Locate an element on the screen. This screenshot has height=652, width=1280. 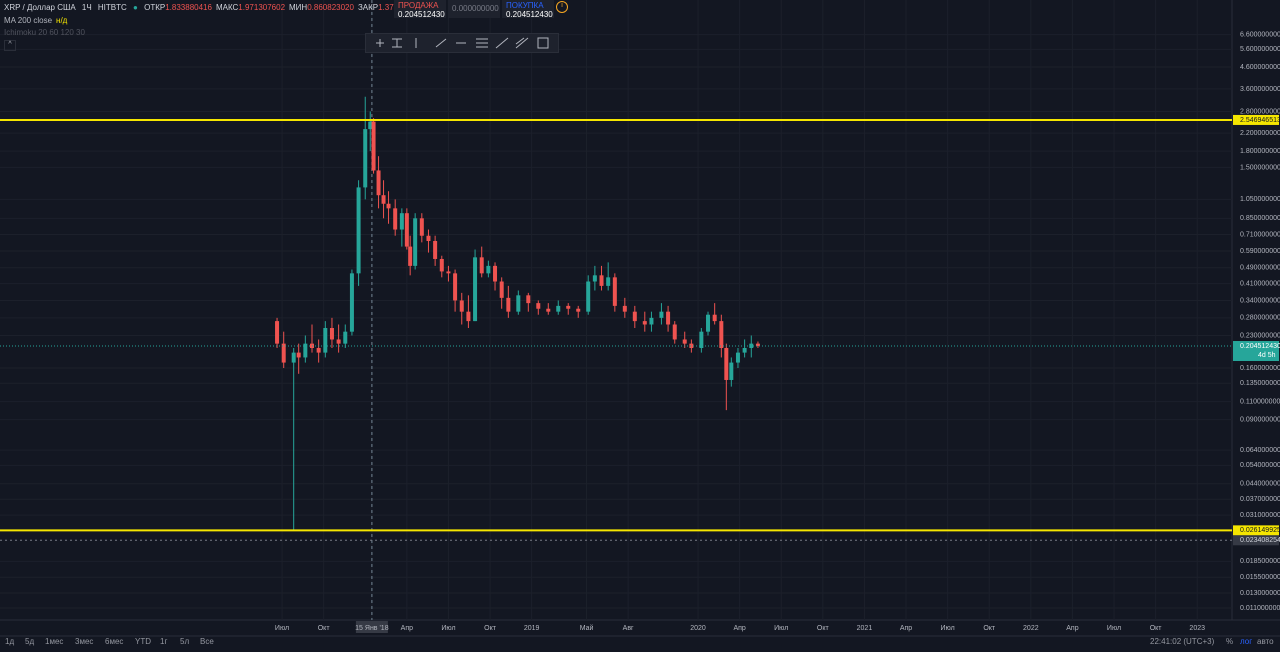
icons is located at coordinates (462, 43).